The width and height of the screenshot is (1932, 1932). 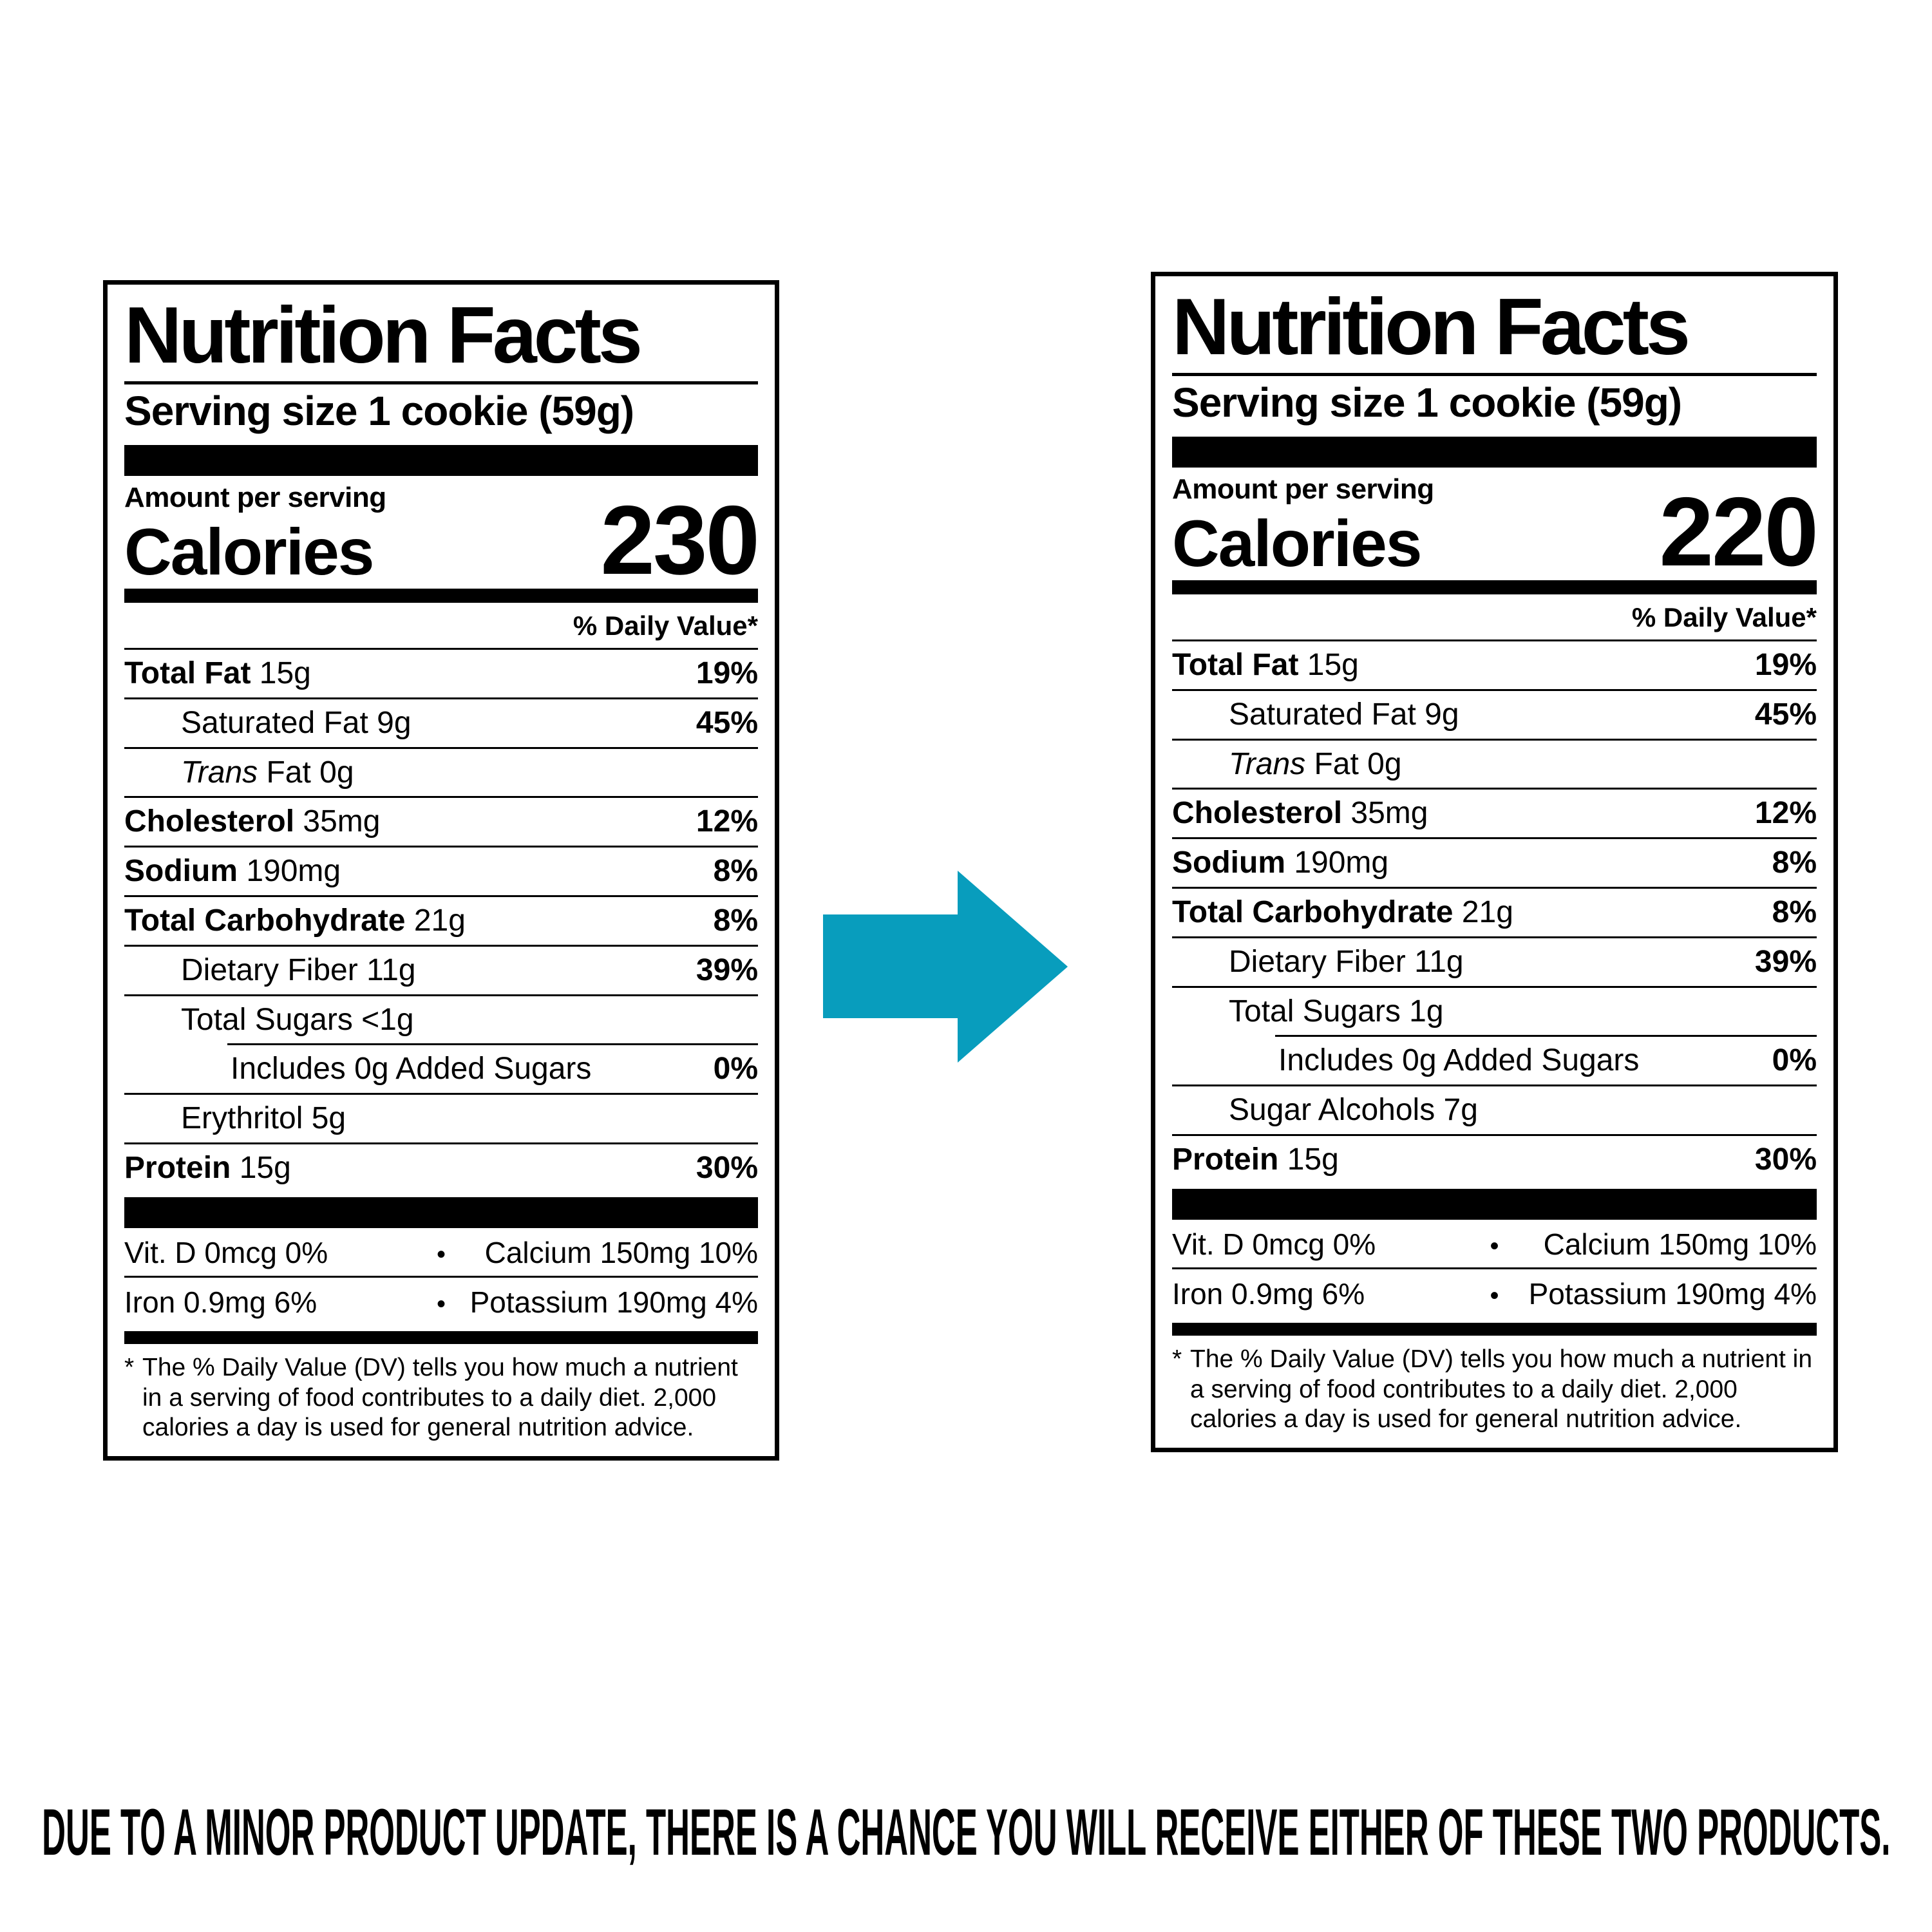 I want to click on nutrient-name: Sugar Alcohols 7g, so click(x=1325, y=1110).